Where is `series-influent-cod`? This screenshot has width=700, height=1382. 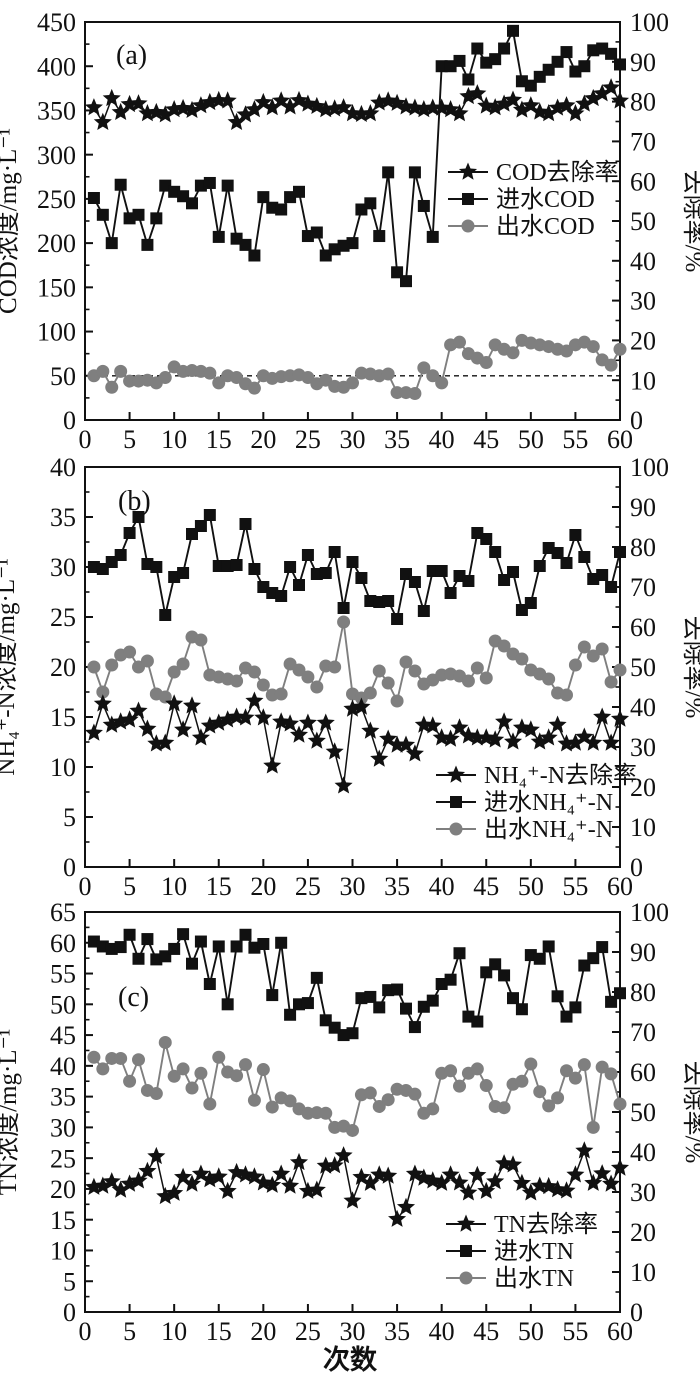 series-influent-cod is located at coordinates (356, 156).